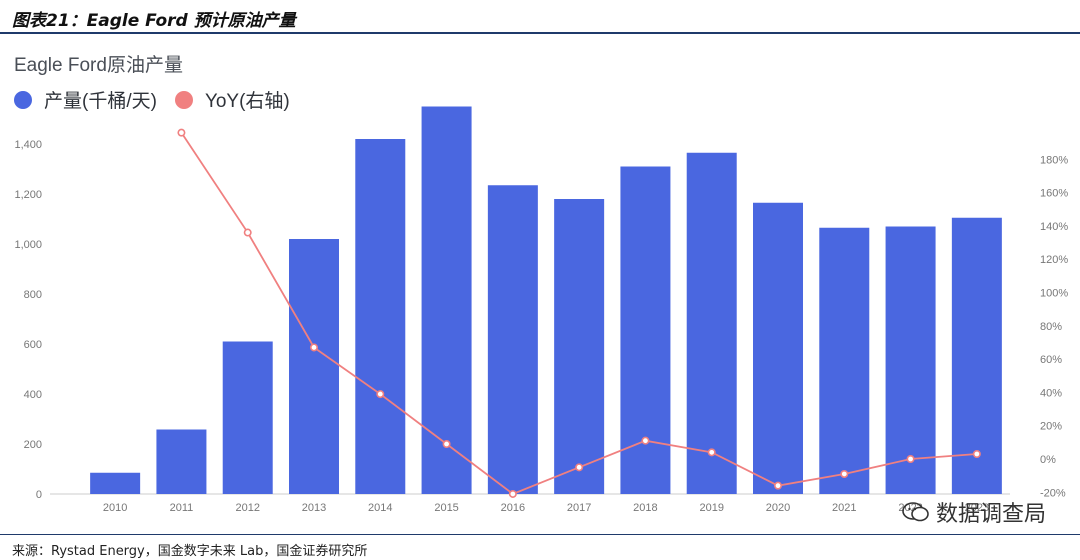 The image size is (1080, 560). Describe the element at coordinates (446, 444) in the screenshot. I see `yoy-point-2015` at that location.